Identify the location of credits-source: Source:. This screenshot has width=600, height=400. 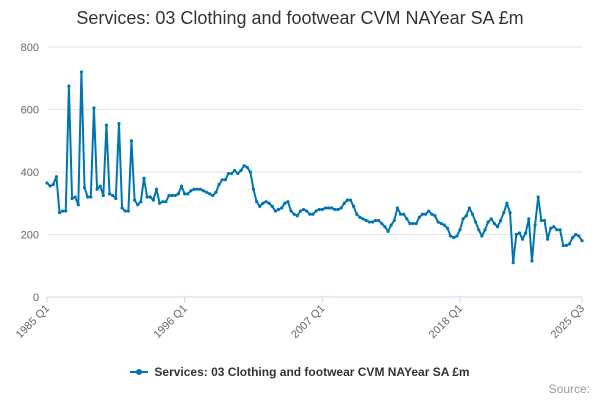
(569, 389).